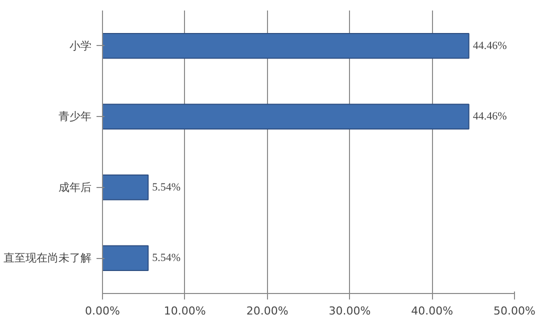  I want to click on x-tick-label: 0.00%, so click(102, 311).